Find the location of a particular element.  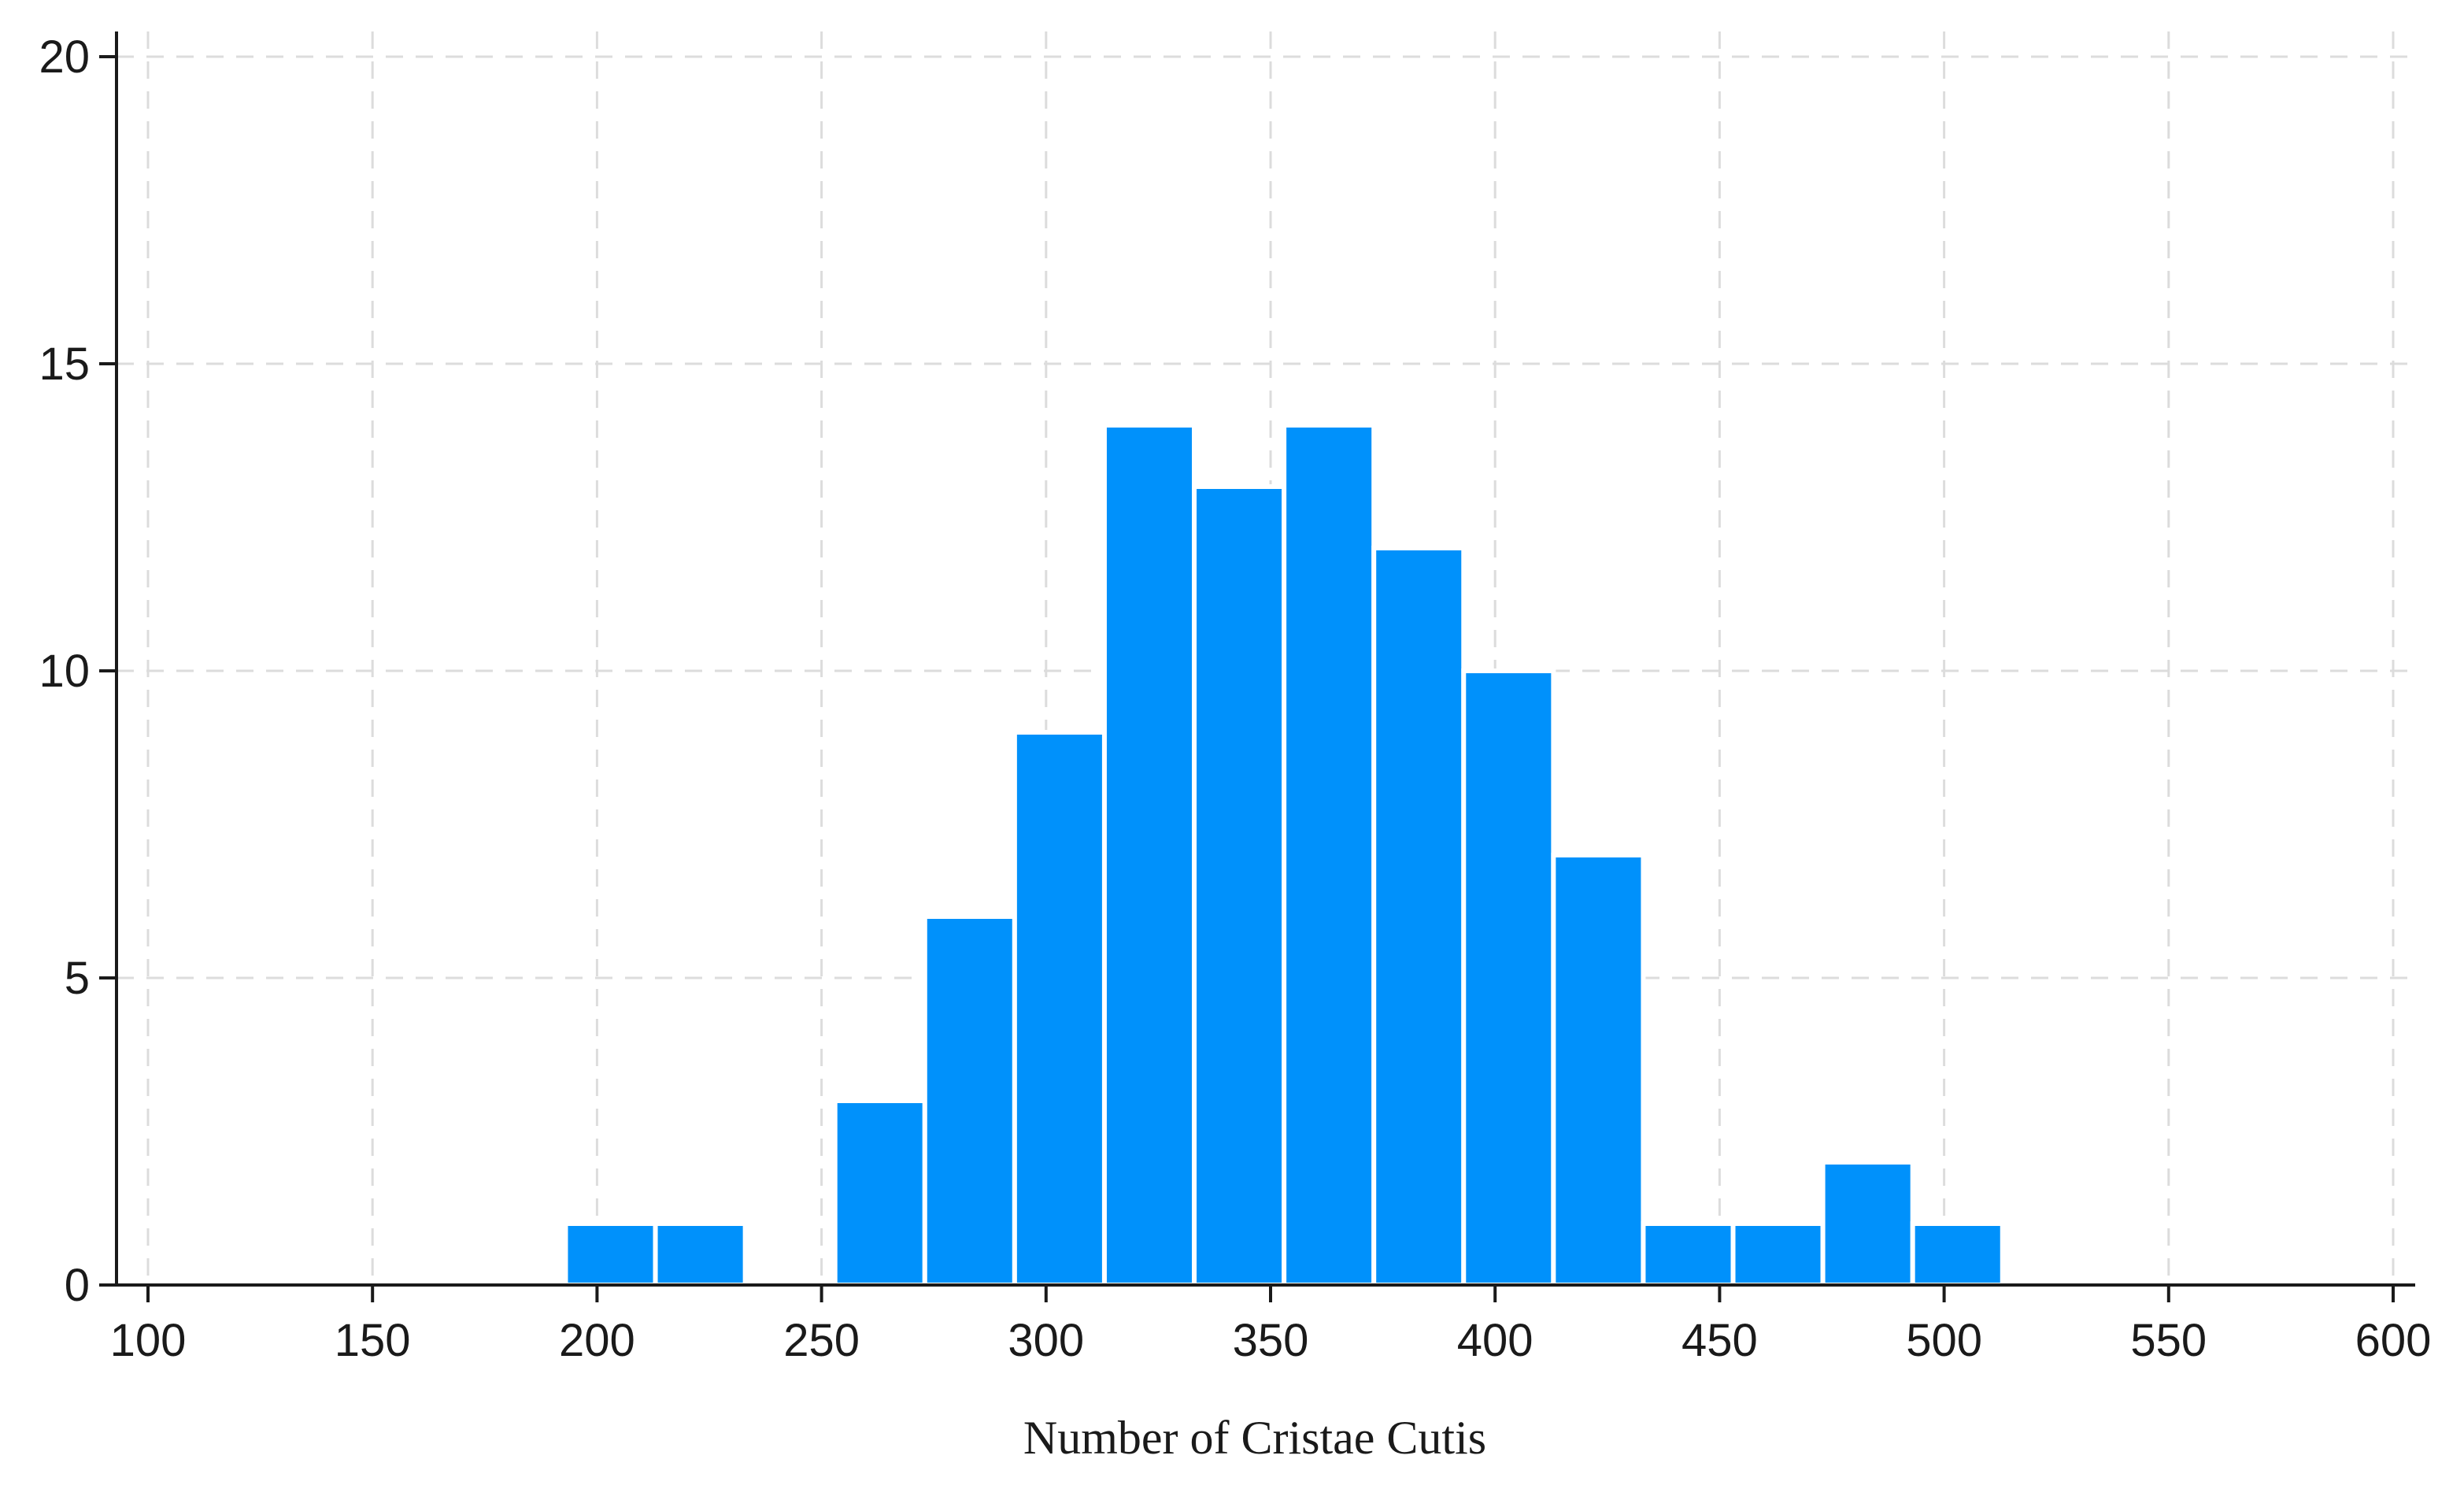

x-tick-label: 450 is located at coordinates (1720, 1340).